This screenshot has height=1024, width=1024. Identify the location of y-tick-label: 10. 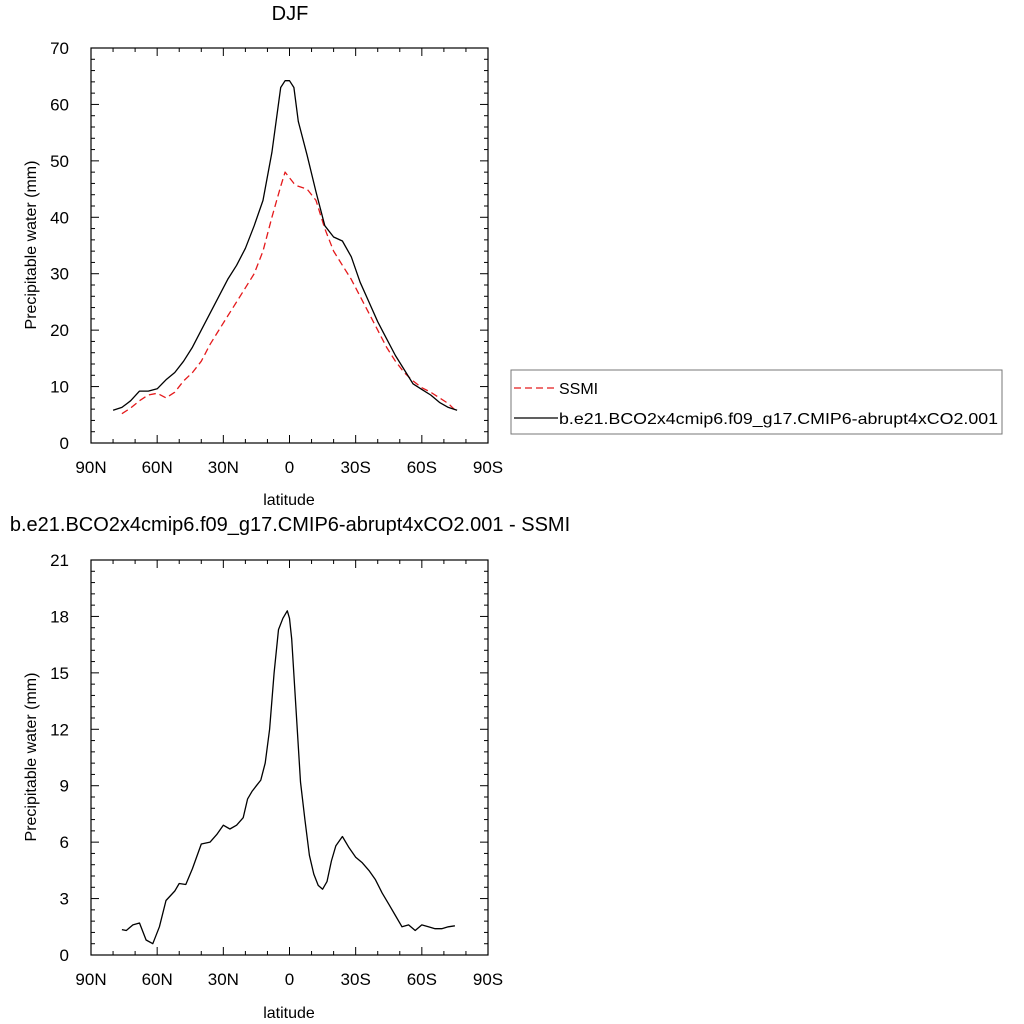
(59, 387).